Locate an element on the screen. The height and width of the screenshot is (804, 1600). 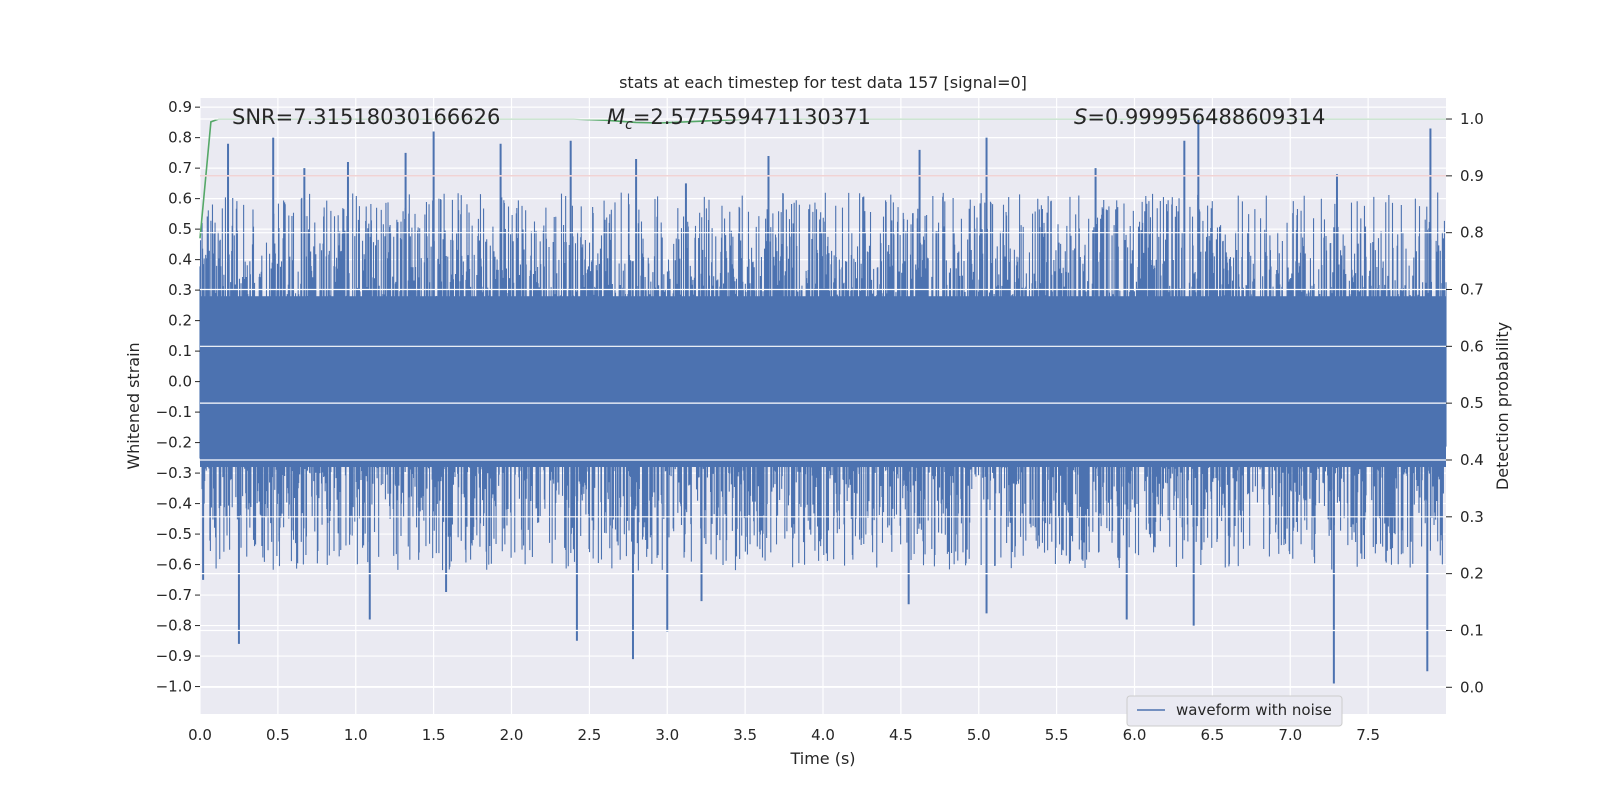
y2-tick-label: 0.1 is located at coordinates (1472, 630).